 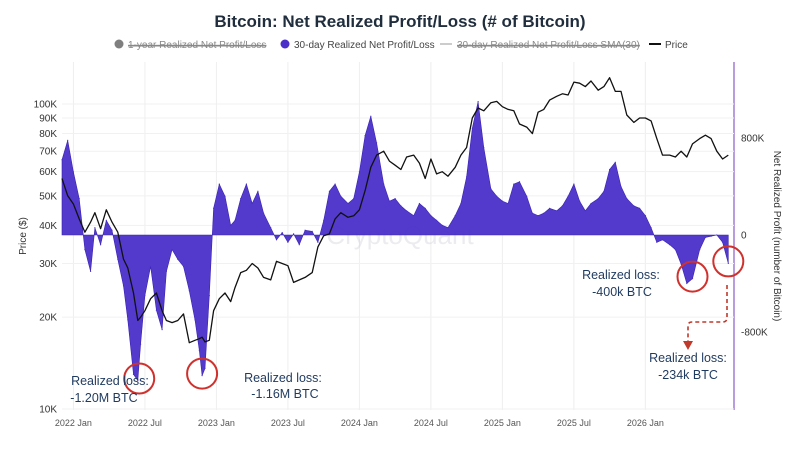 I want to click on right-tick-label: -800K, so click(x=754, y=333).